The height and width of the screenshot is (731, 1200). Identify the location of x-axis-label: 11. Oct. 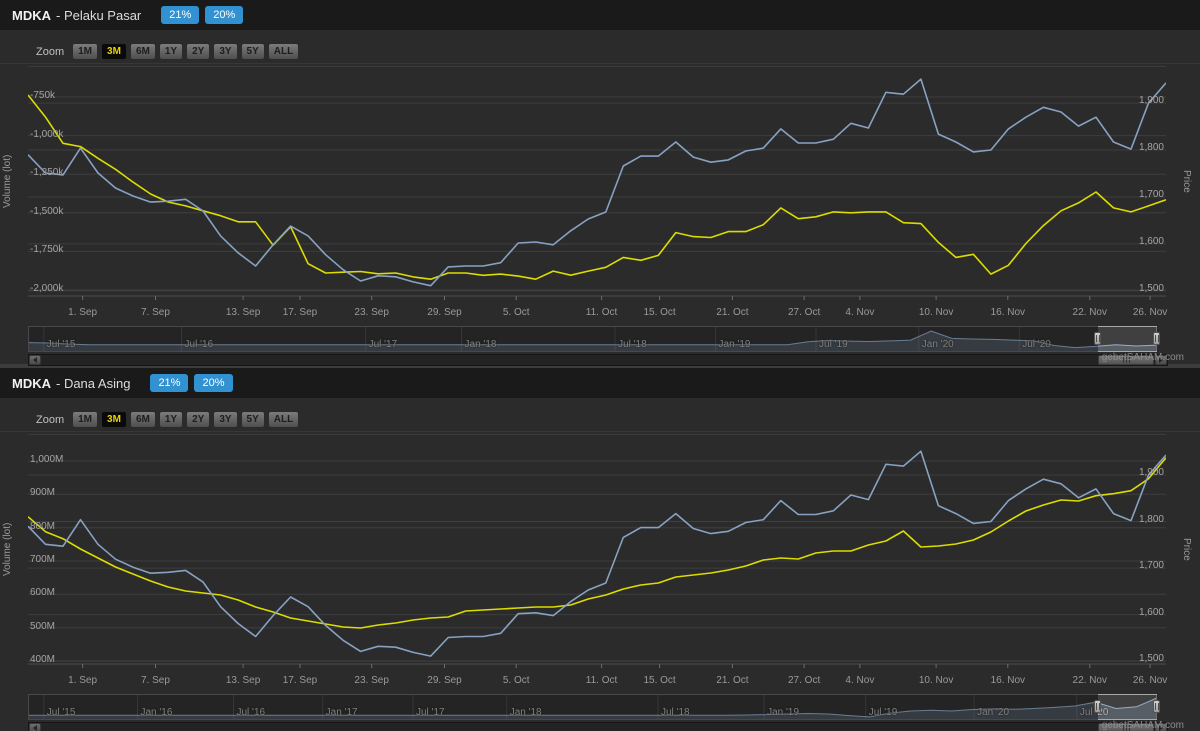
(601, 312).